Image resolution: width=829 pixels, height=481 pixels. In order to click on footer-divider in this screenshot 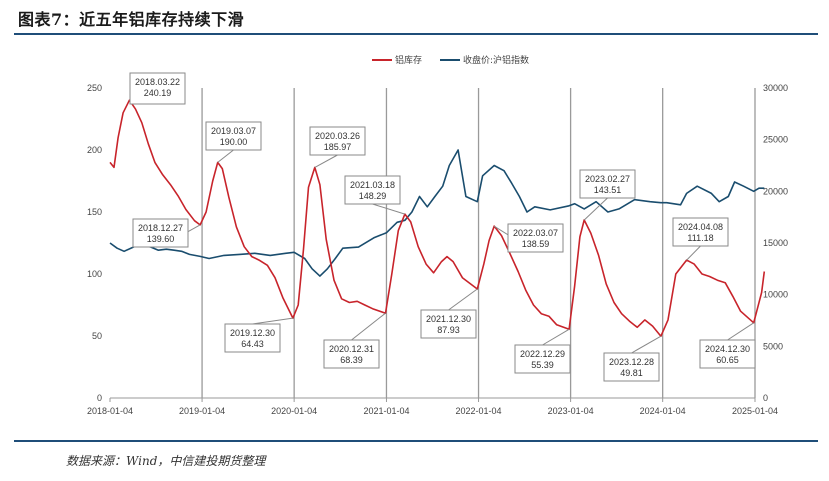, I will do `click(416, 441)`.